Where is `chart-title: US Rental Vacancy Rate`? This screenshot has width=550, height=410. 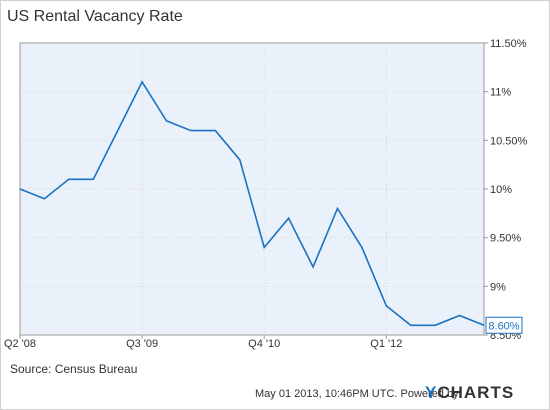 chart-title: US Rental Vacancy Rate is located at coordinates (95, 16).